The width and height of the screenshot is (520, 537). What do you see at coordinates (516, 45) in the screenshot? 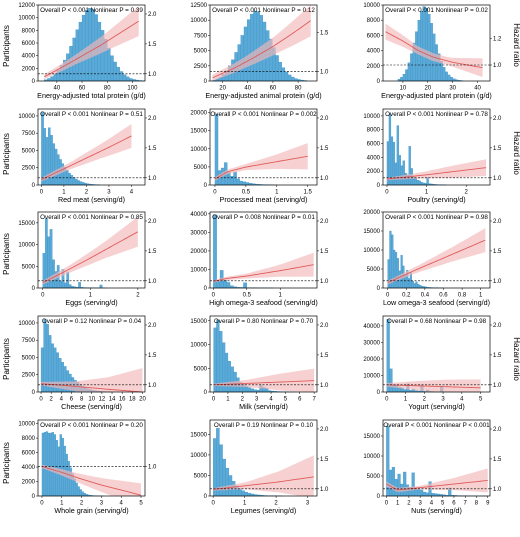
I see `hazard-ratio-label-row1: Hazard ratio` at bounding box center [516, 45].